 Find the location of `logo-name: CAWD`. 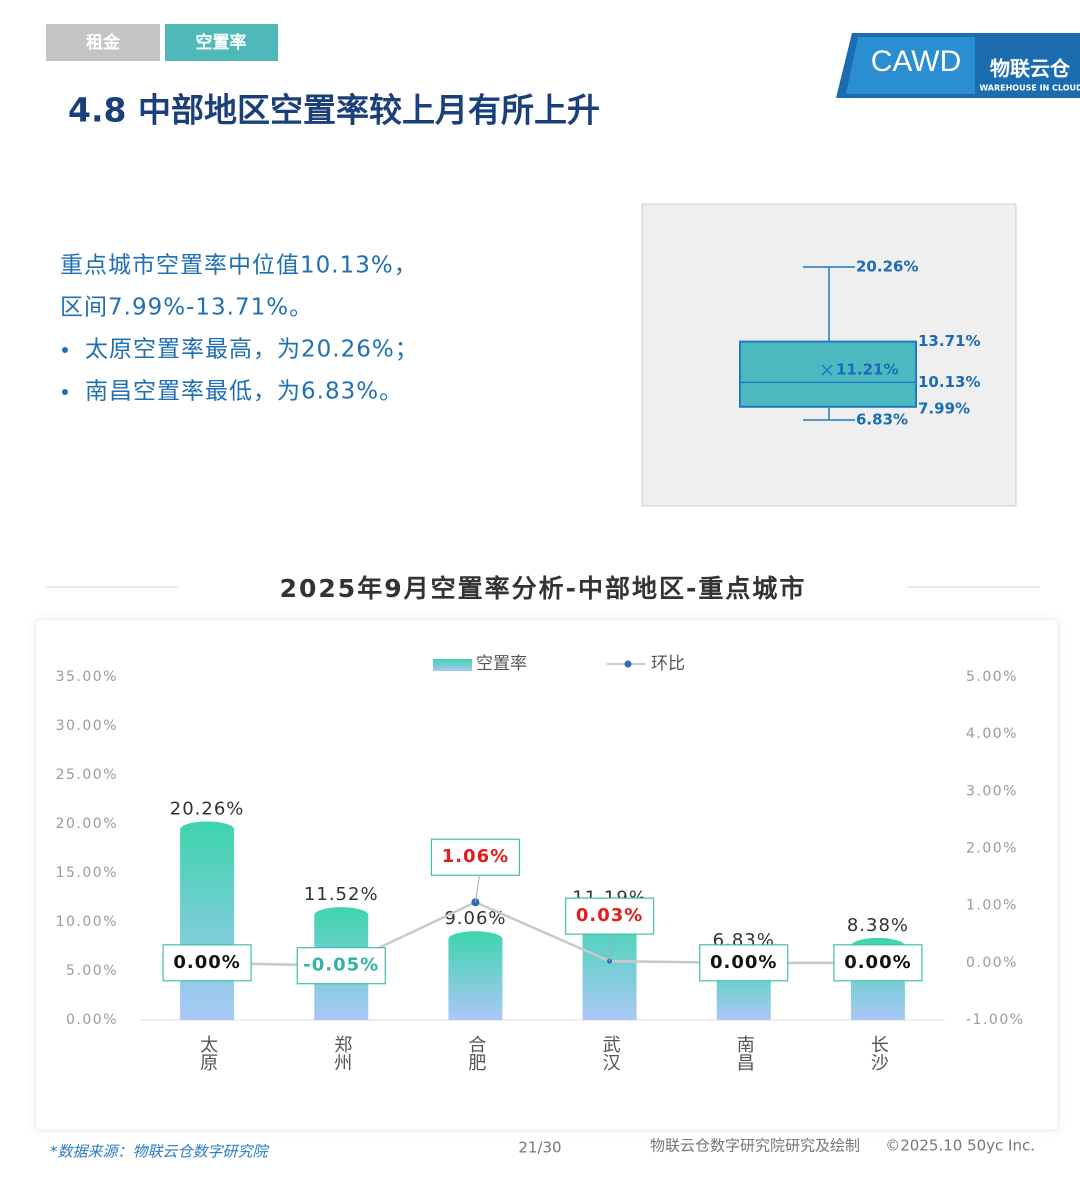

logo-name: CAWD is located at coordinates (916, 61).